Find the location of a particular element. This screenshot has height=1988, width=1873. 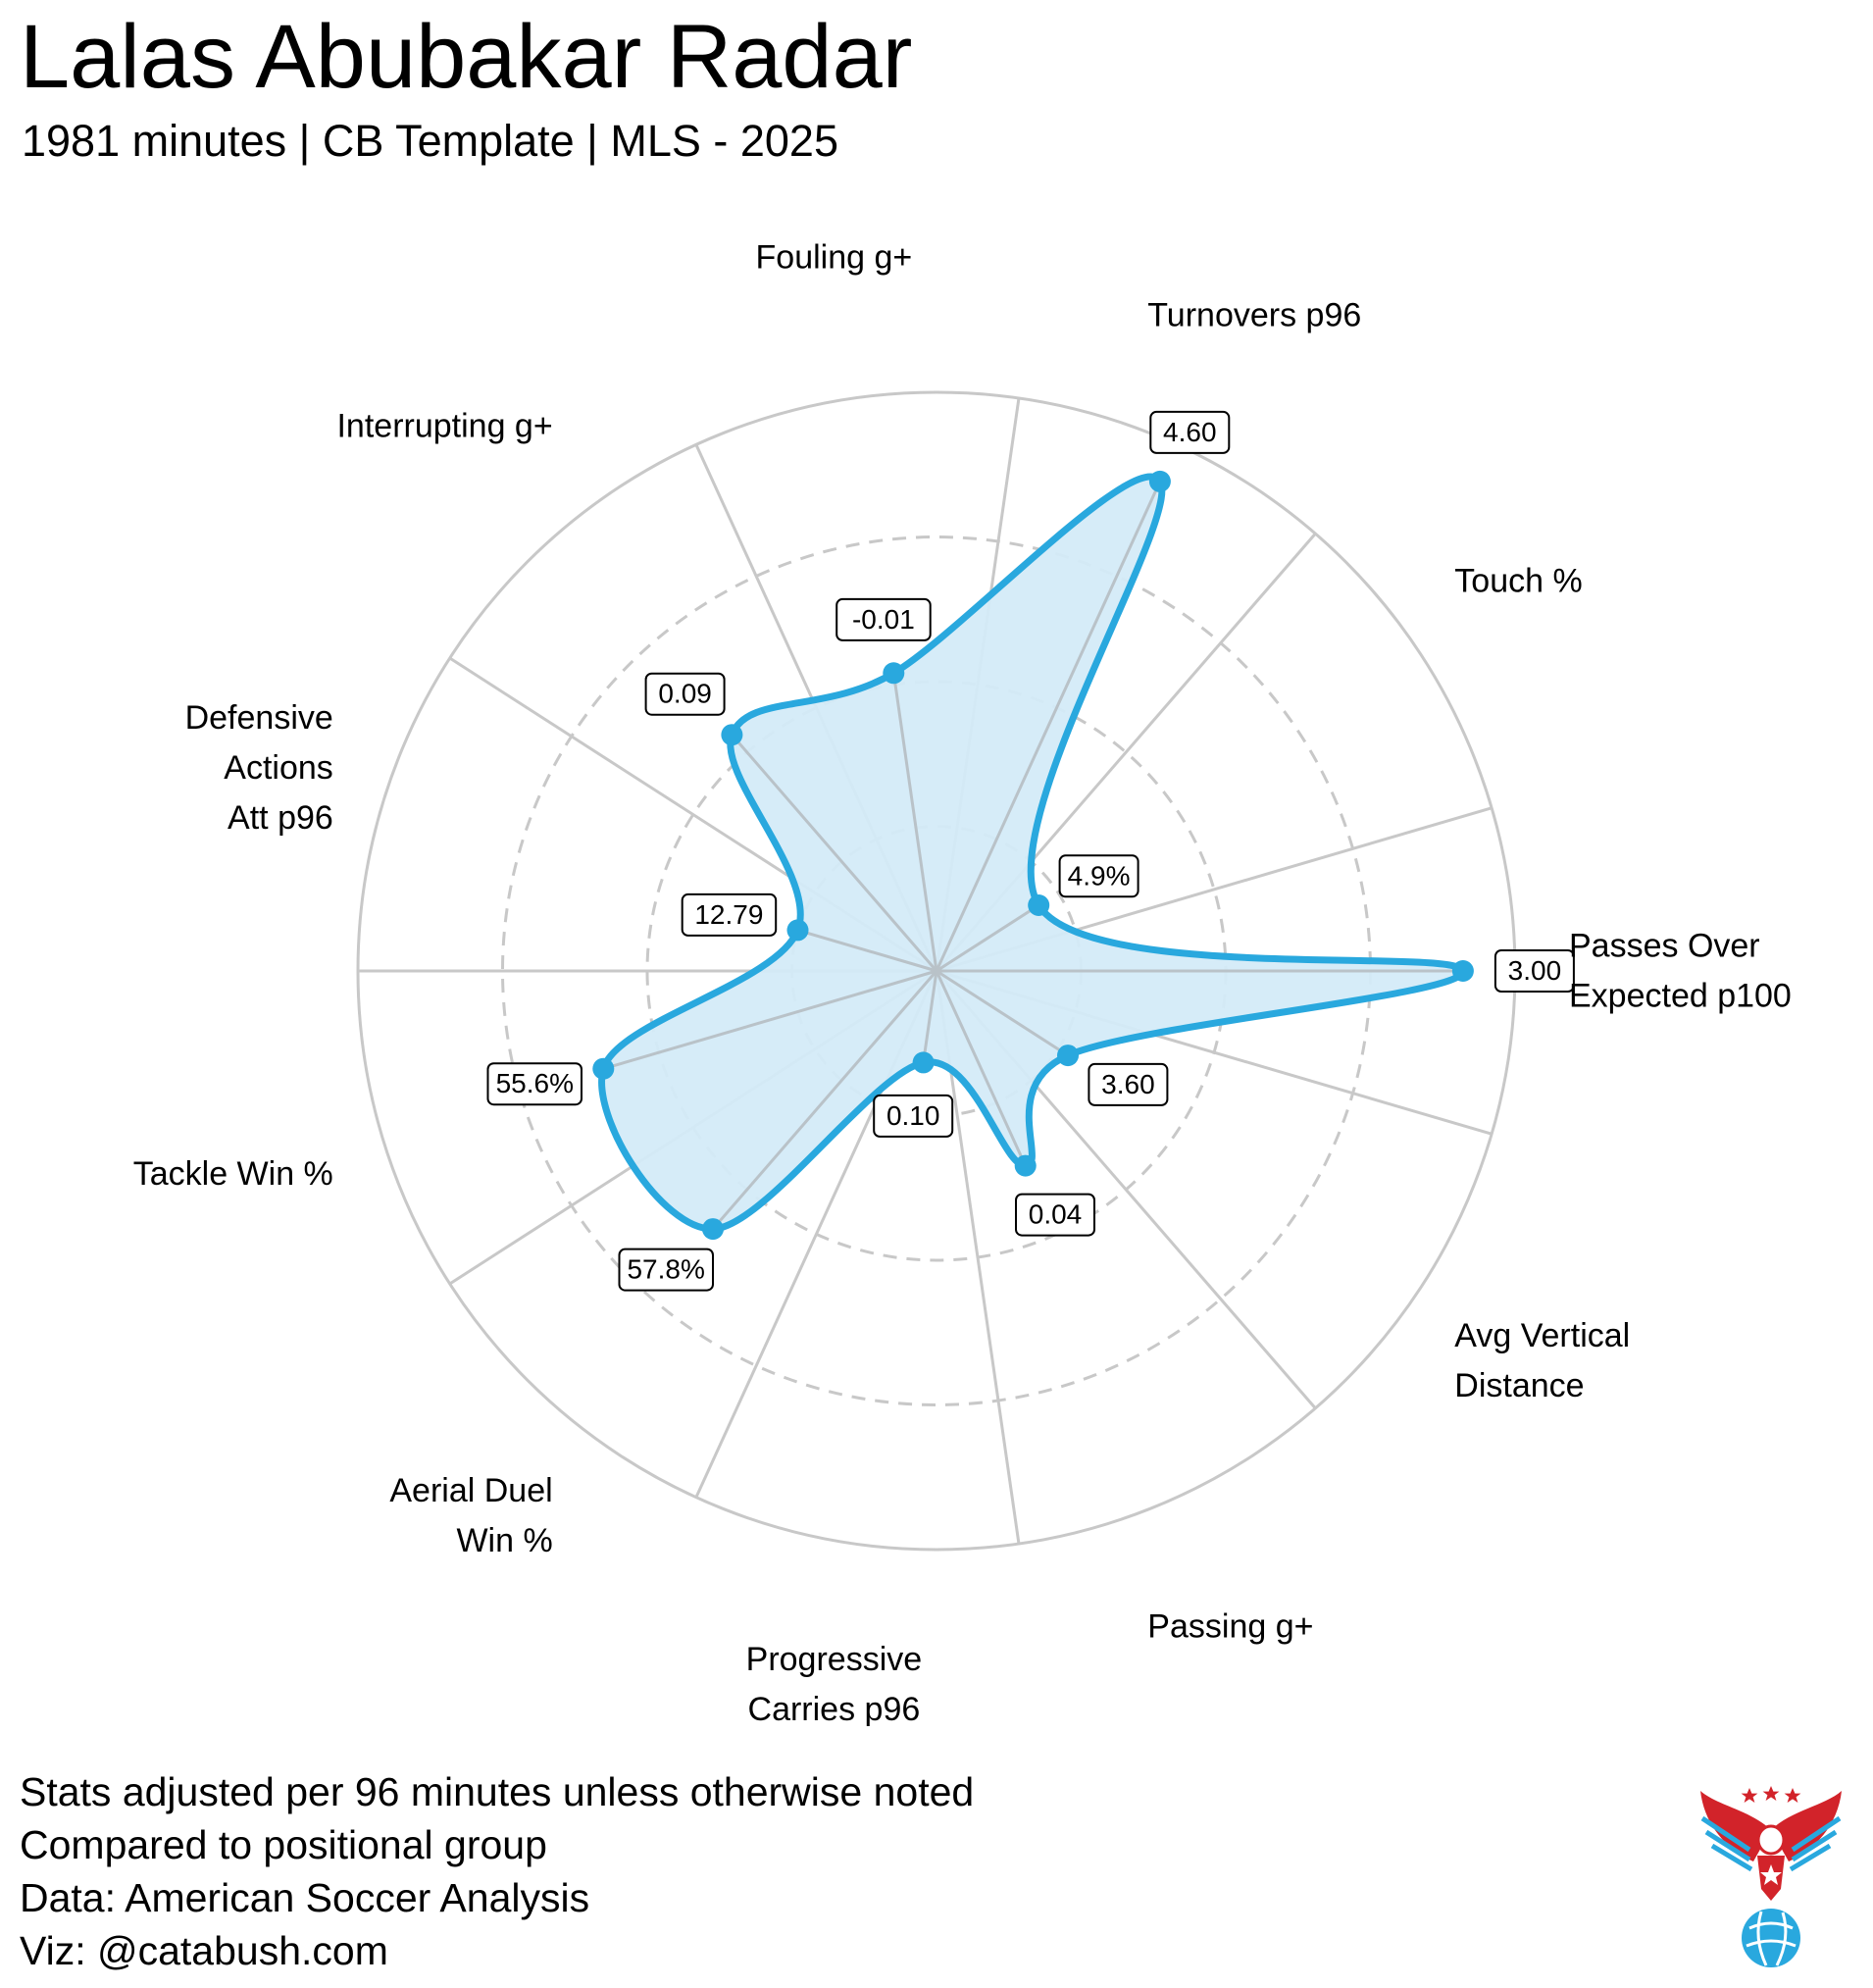

svg-text: 3.60 is located at coordinates (1128, 1084).